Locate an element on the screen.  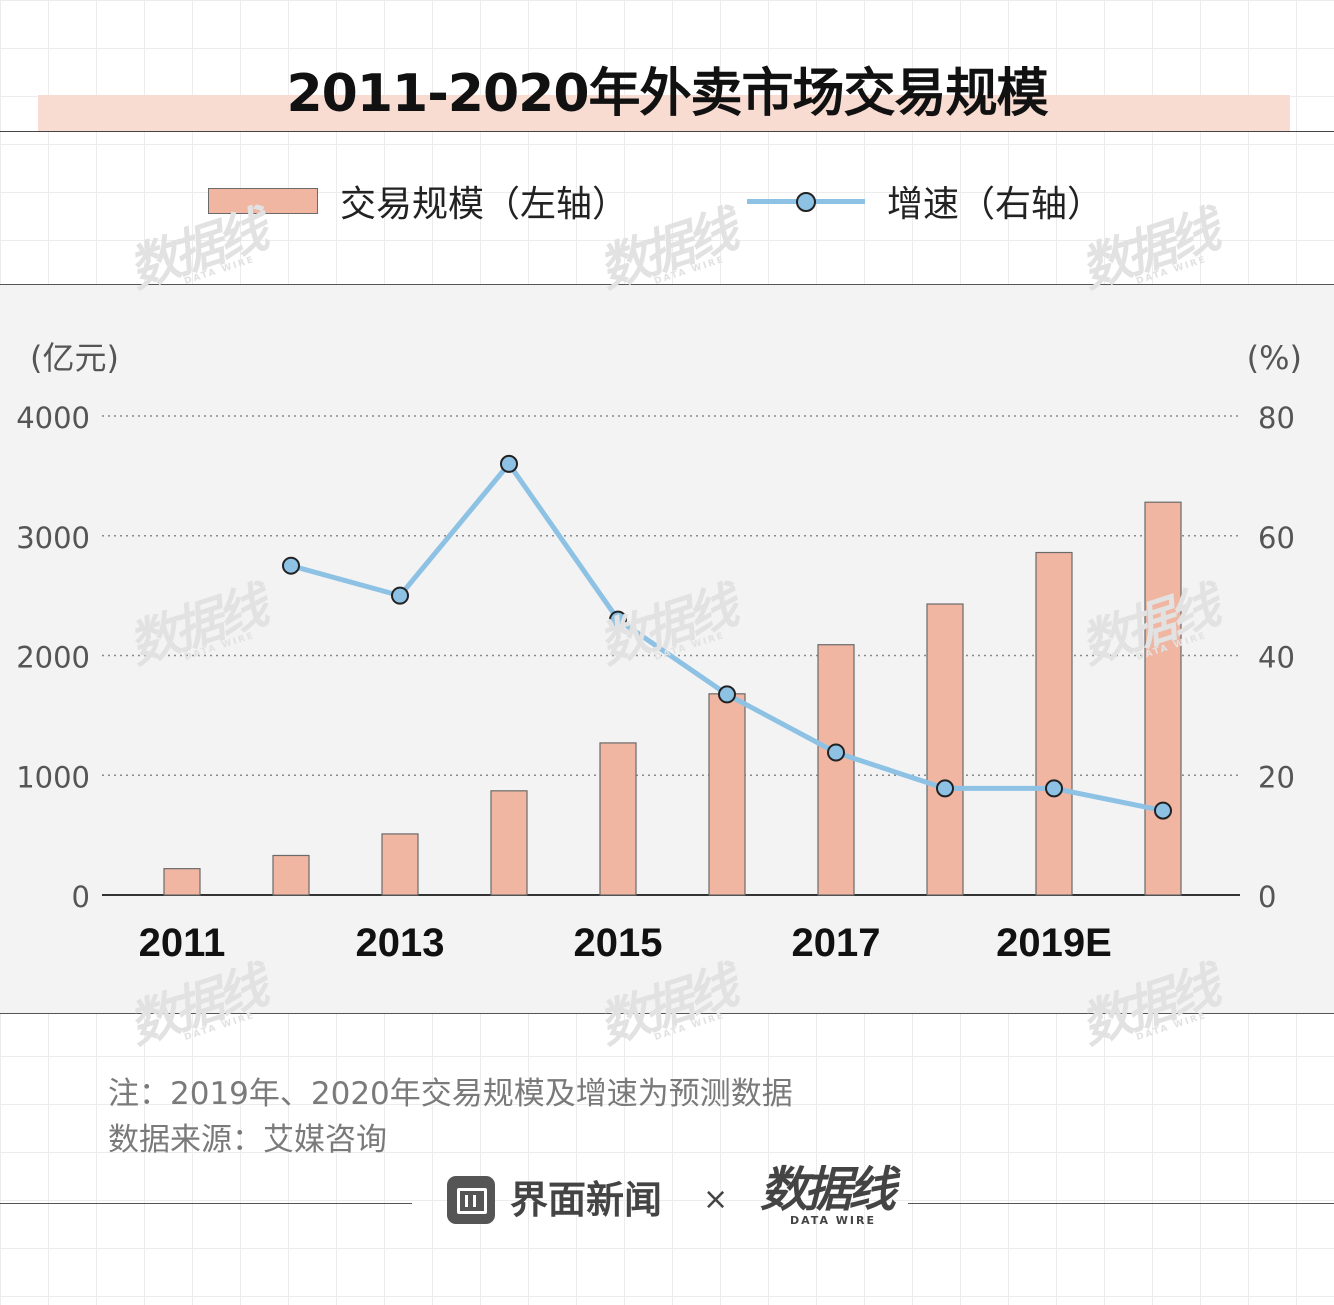
legend-item-bars: 交易规模（左轴） is located at coordinates (418, 201).